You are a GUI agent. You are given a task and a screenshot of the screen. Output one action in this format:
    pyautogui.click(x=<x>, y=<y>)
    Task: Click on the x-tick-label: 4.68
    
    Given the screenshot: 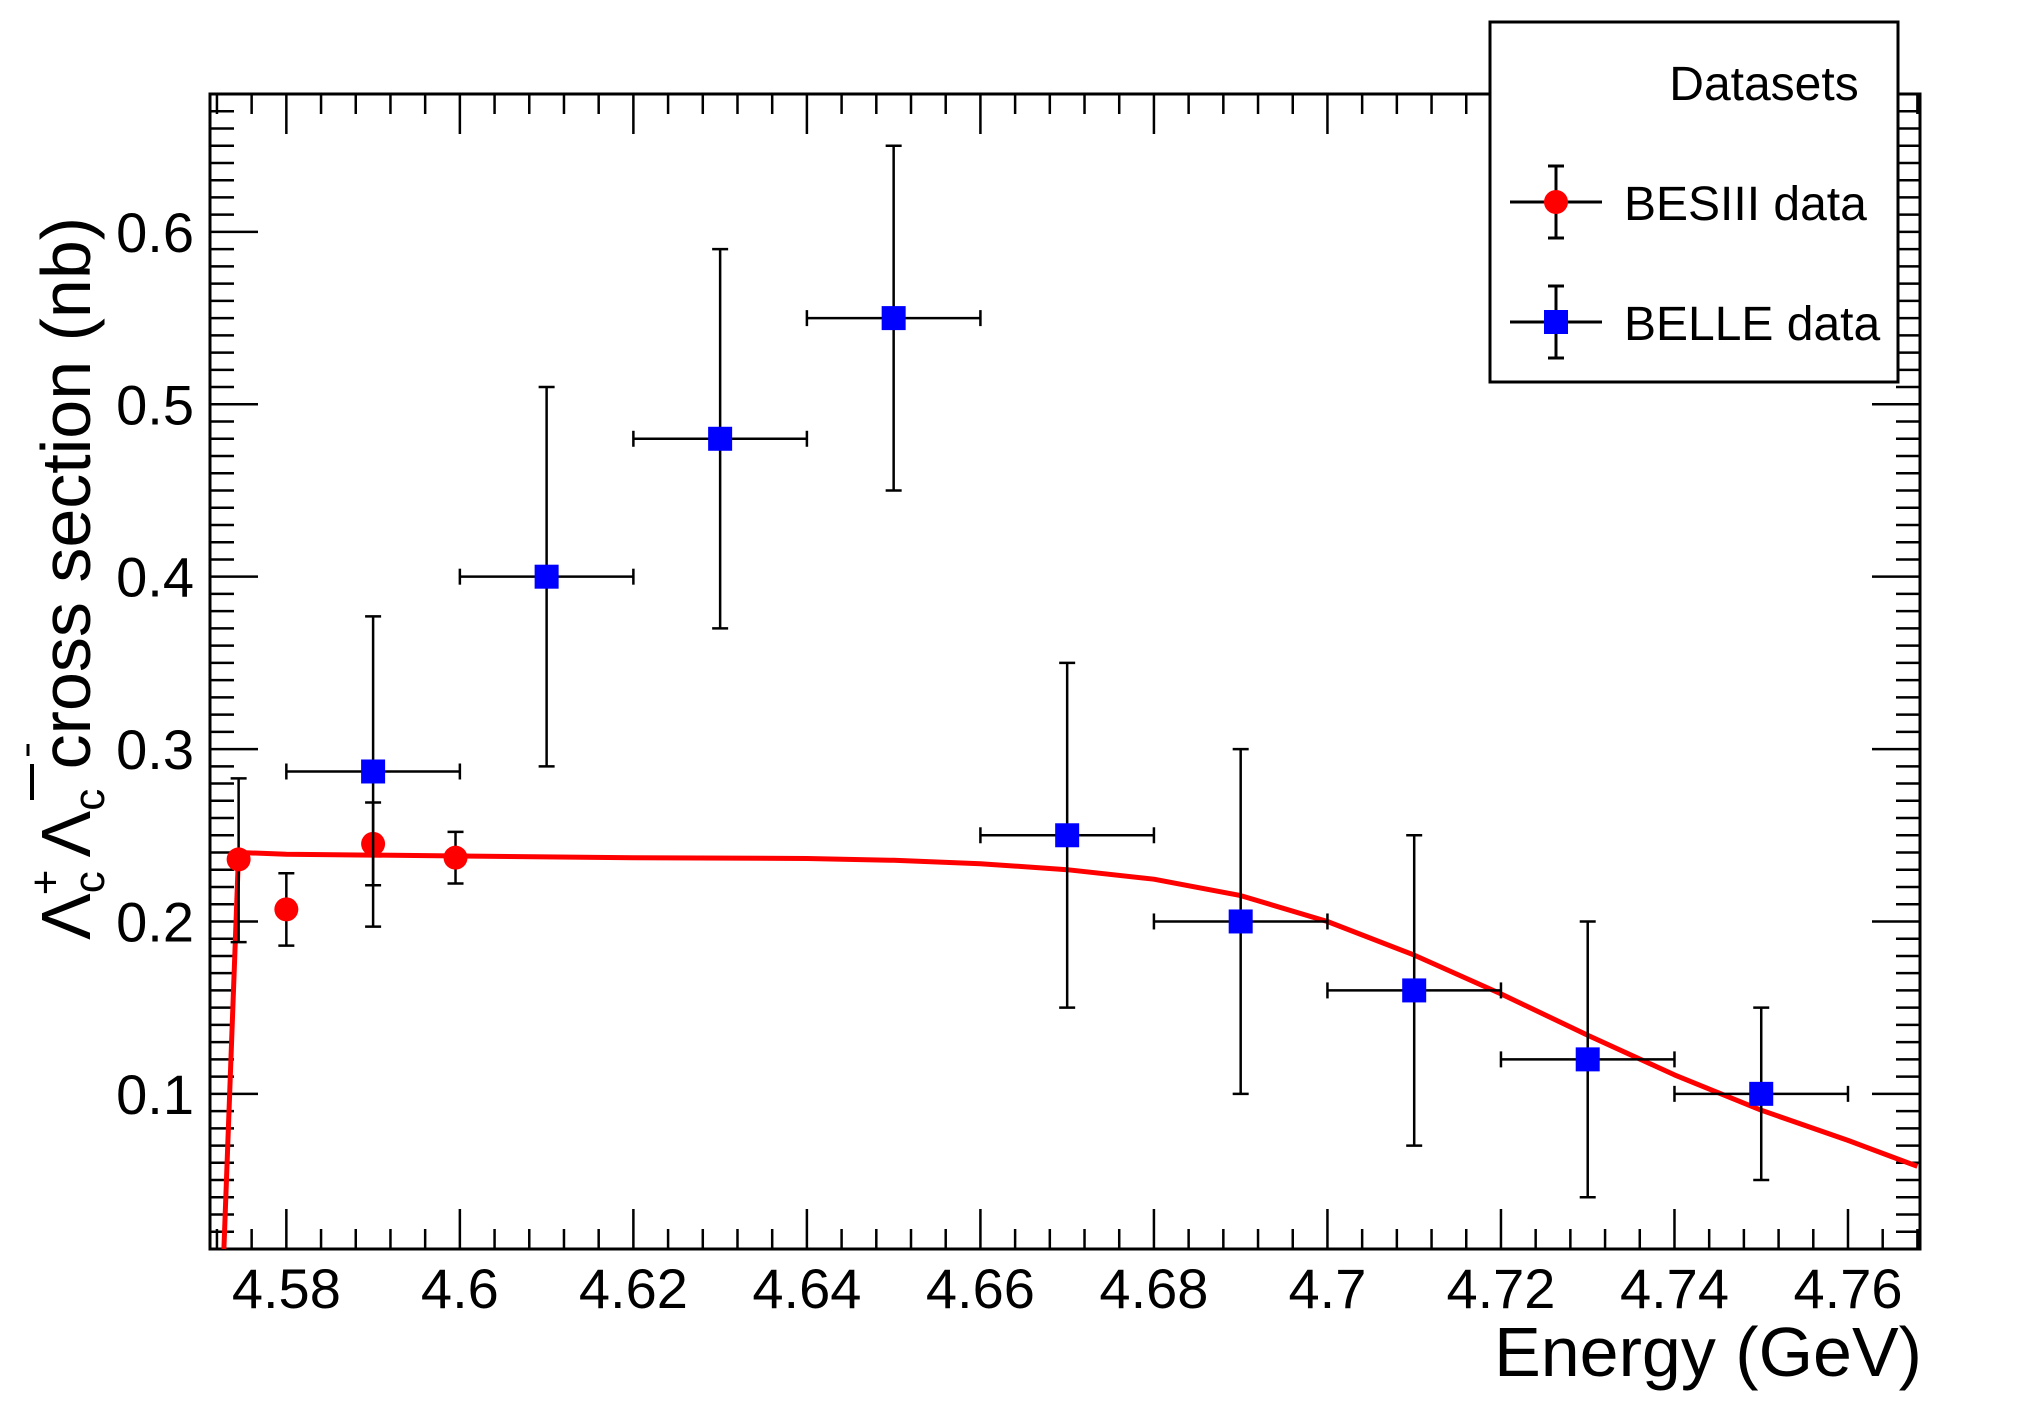 What is the action you would take?
    pyautogui.click(x=1153, y=1288)
    